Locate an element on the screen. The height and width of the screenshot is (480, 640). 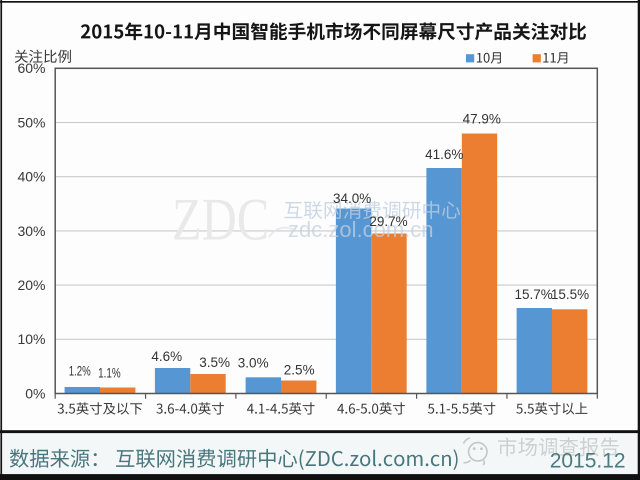
svg-text: 50% is located at coordinates (31, 122).